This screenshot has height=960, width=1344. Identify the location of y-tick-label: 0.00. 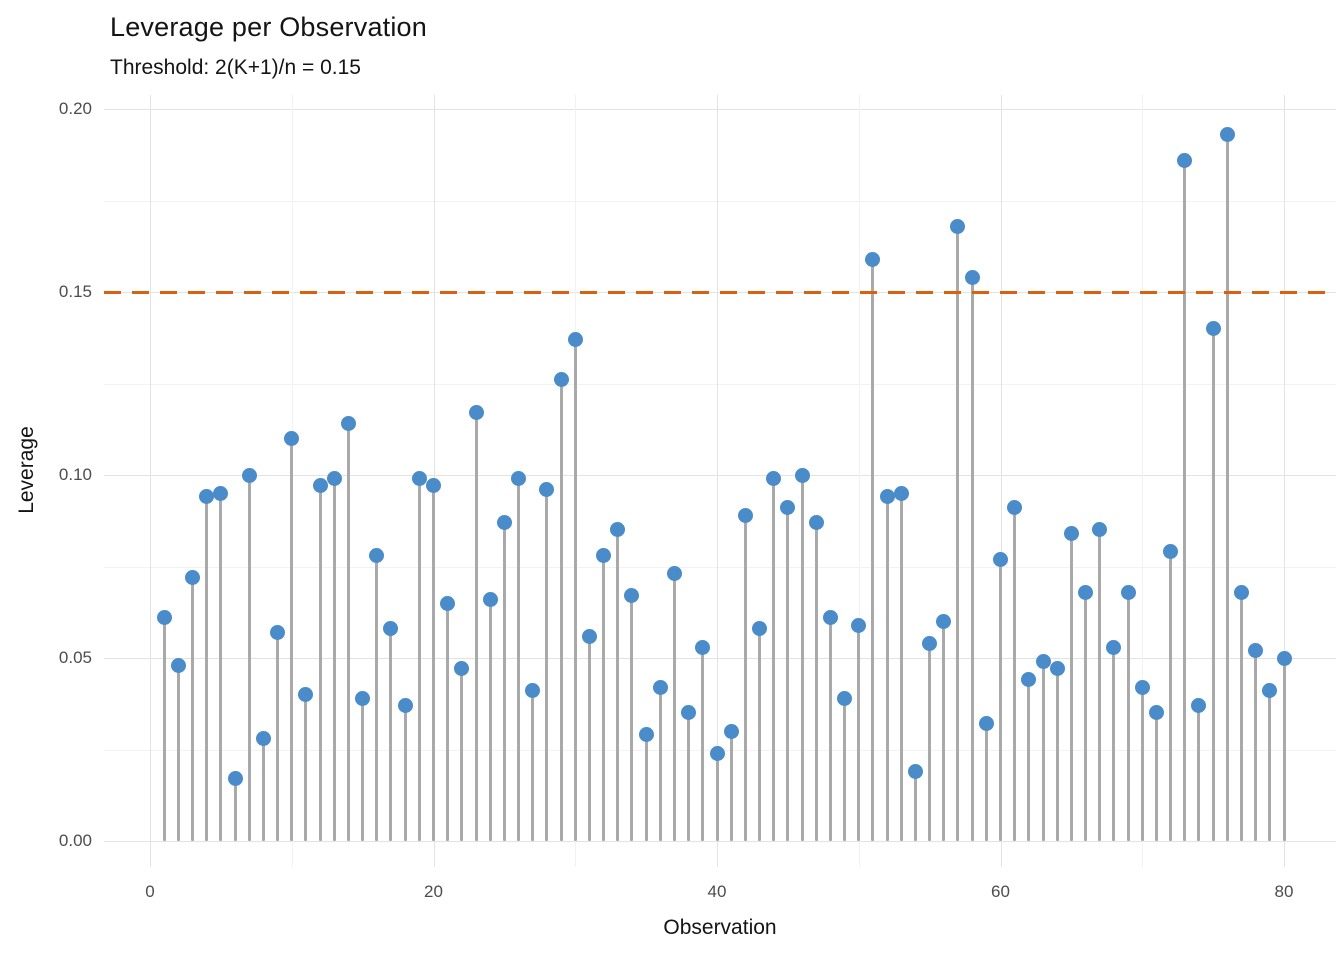
(75, 840).